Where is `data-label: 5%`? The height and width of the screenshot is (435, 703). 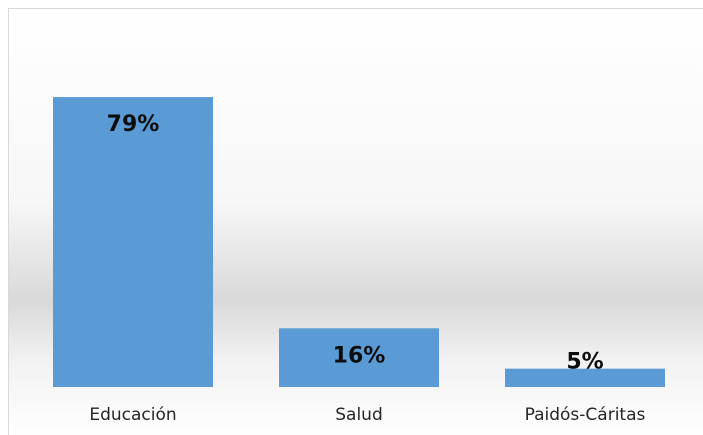 data-label: 5% is located at coordinates (584, 362).